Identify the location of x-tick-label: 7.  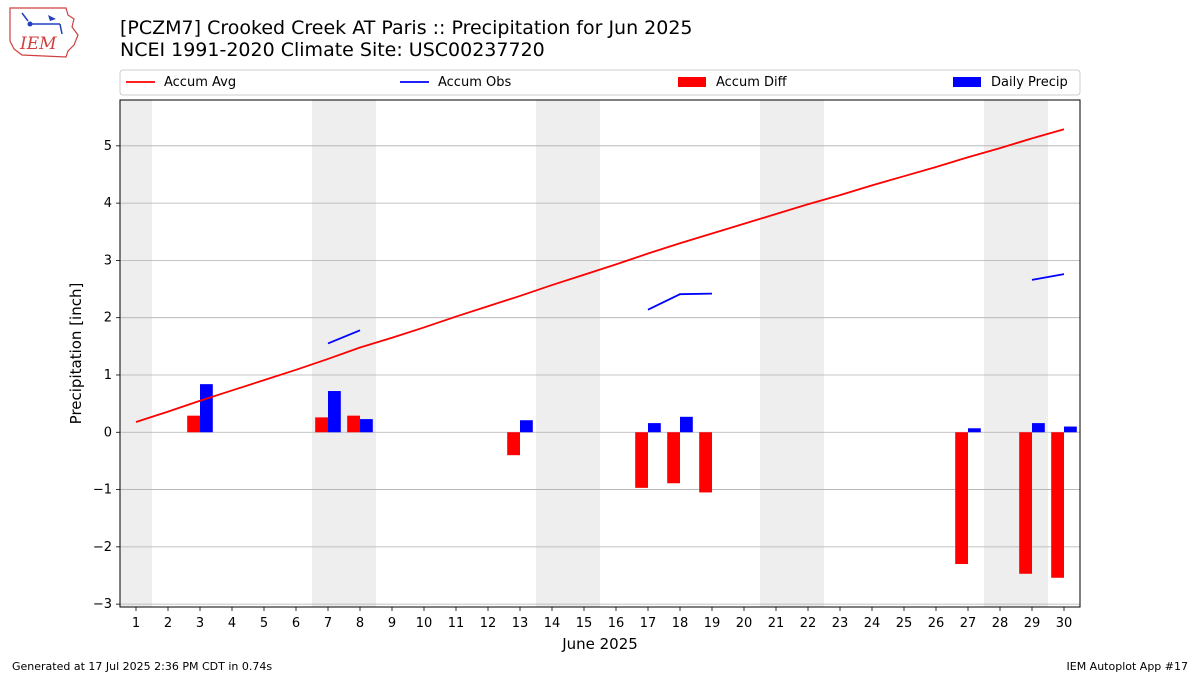
(328, 623).